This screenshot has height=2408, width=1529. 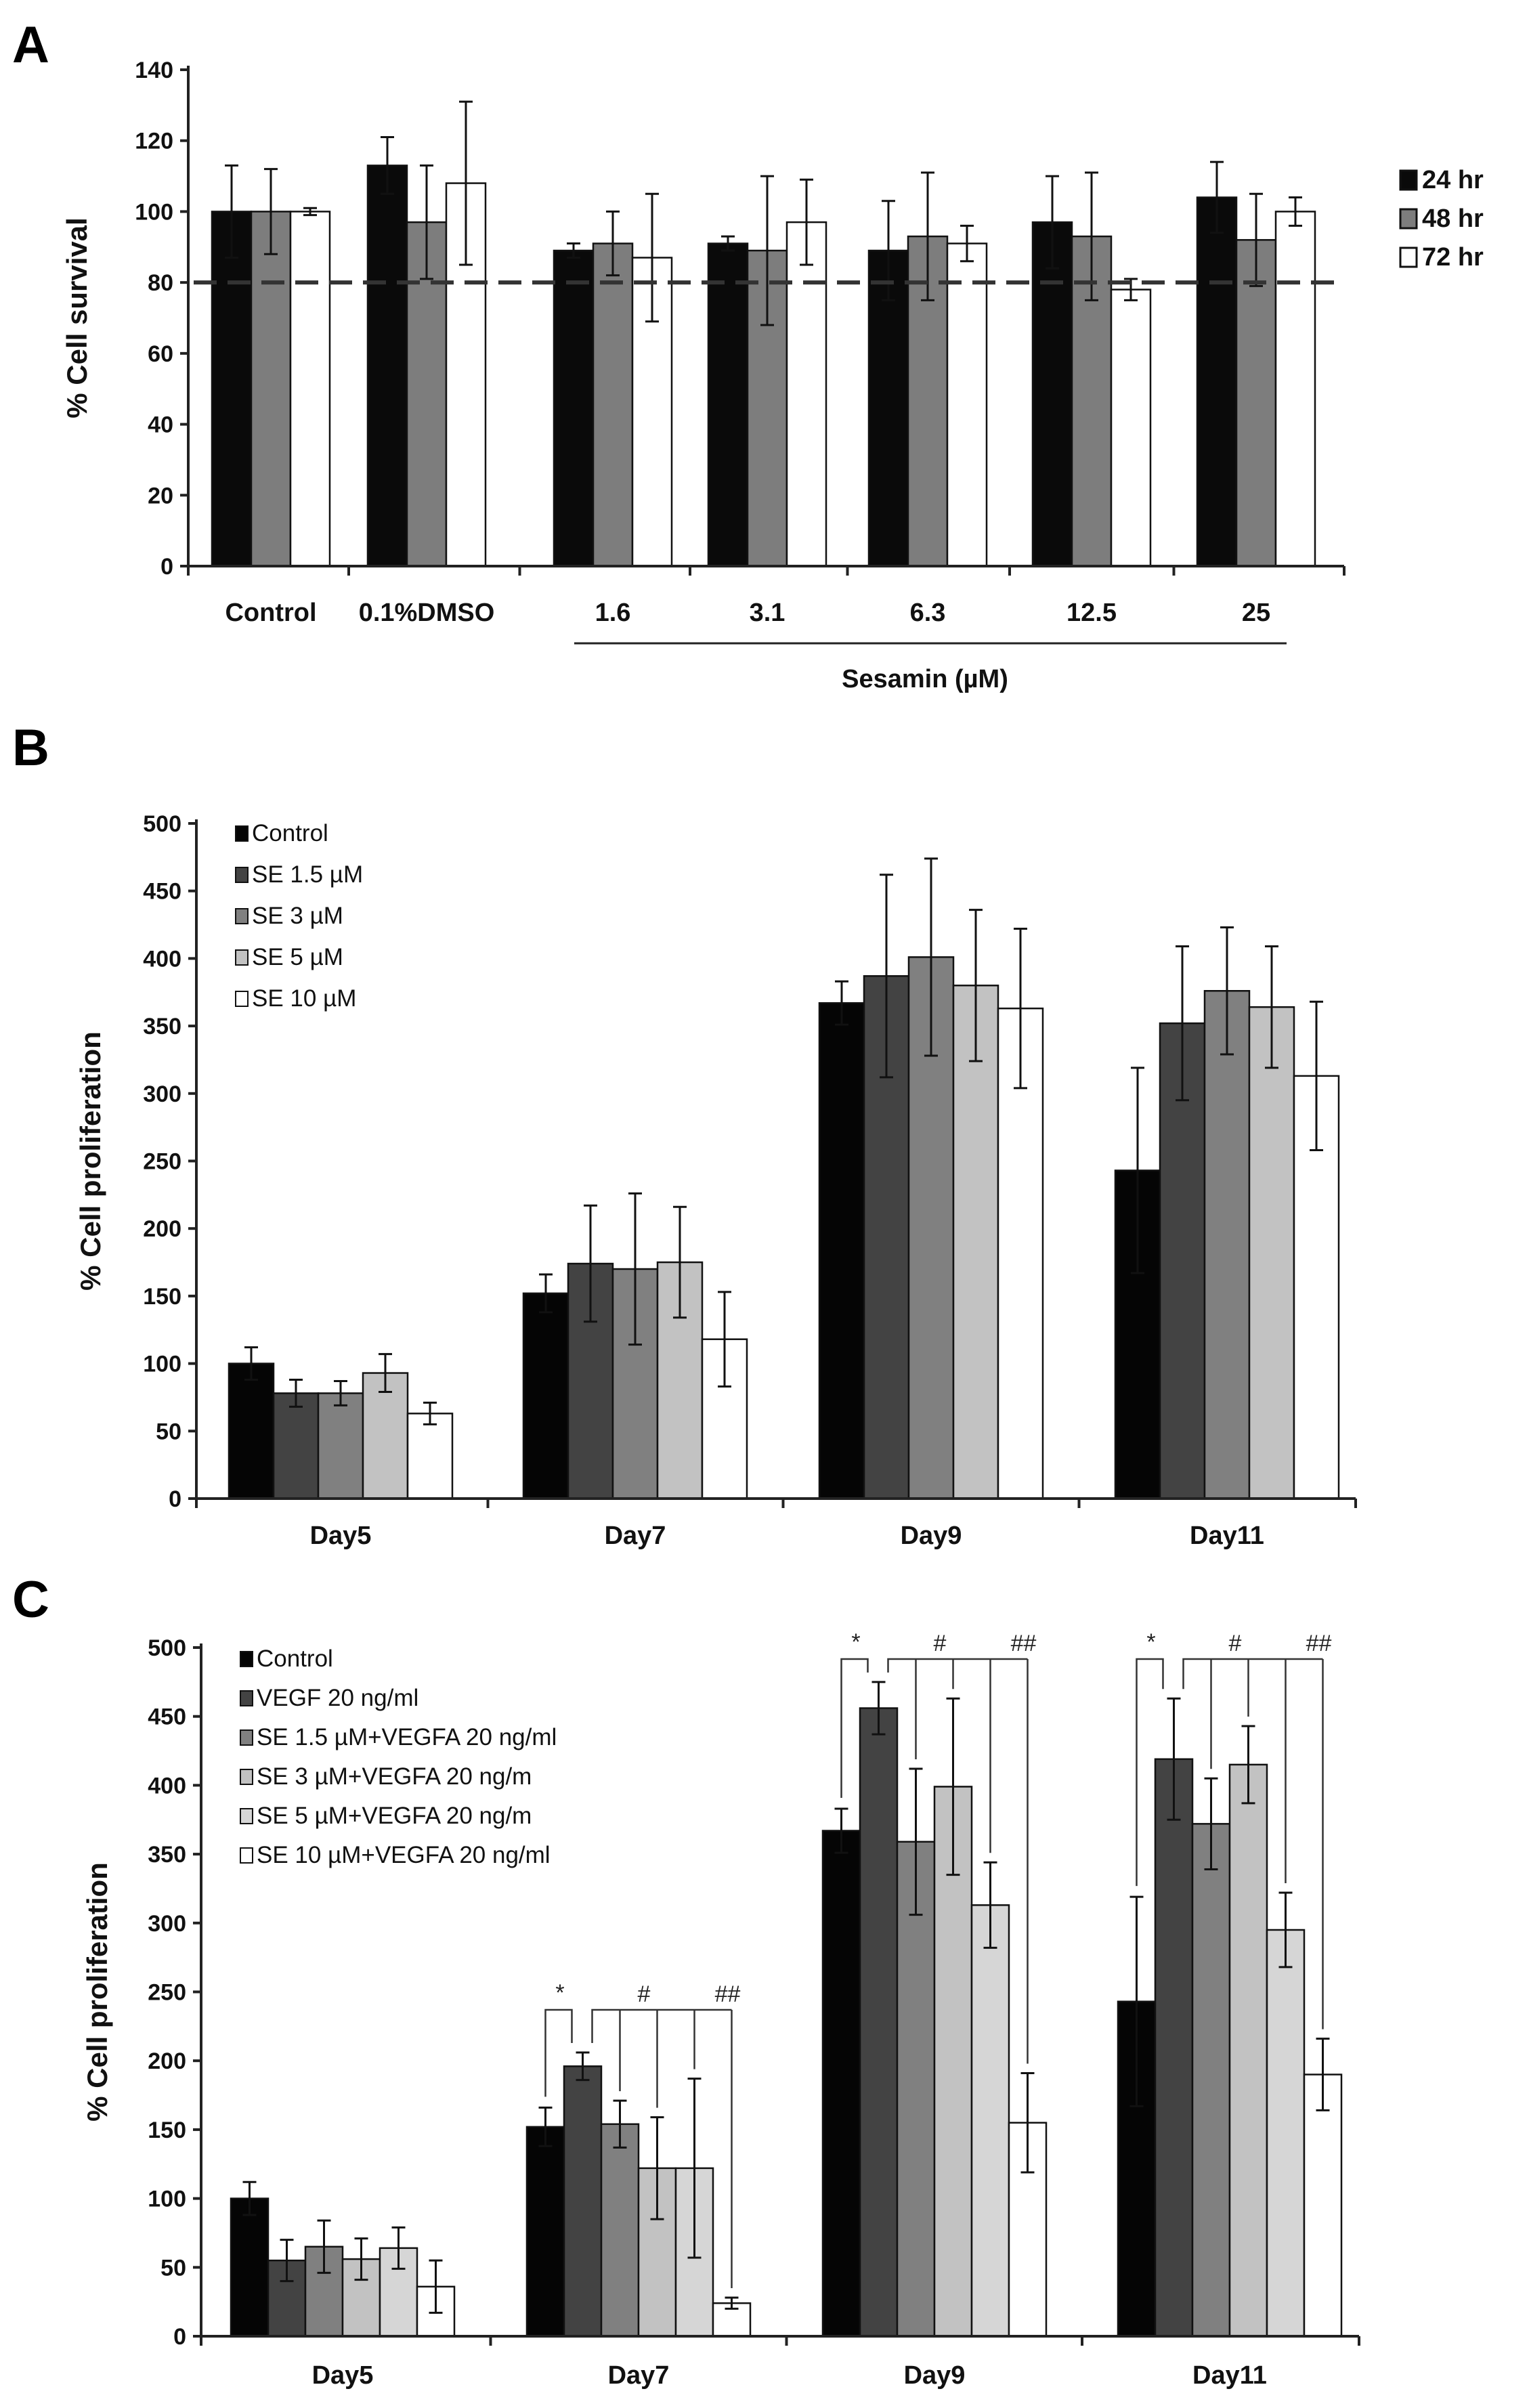 I want to click on x-category-label: 12.5, so click(x=1092, y=613).